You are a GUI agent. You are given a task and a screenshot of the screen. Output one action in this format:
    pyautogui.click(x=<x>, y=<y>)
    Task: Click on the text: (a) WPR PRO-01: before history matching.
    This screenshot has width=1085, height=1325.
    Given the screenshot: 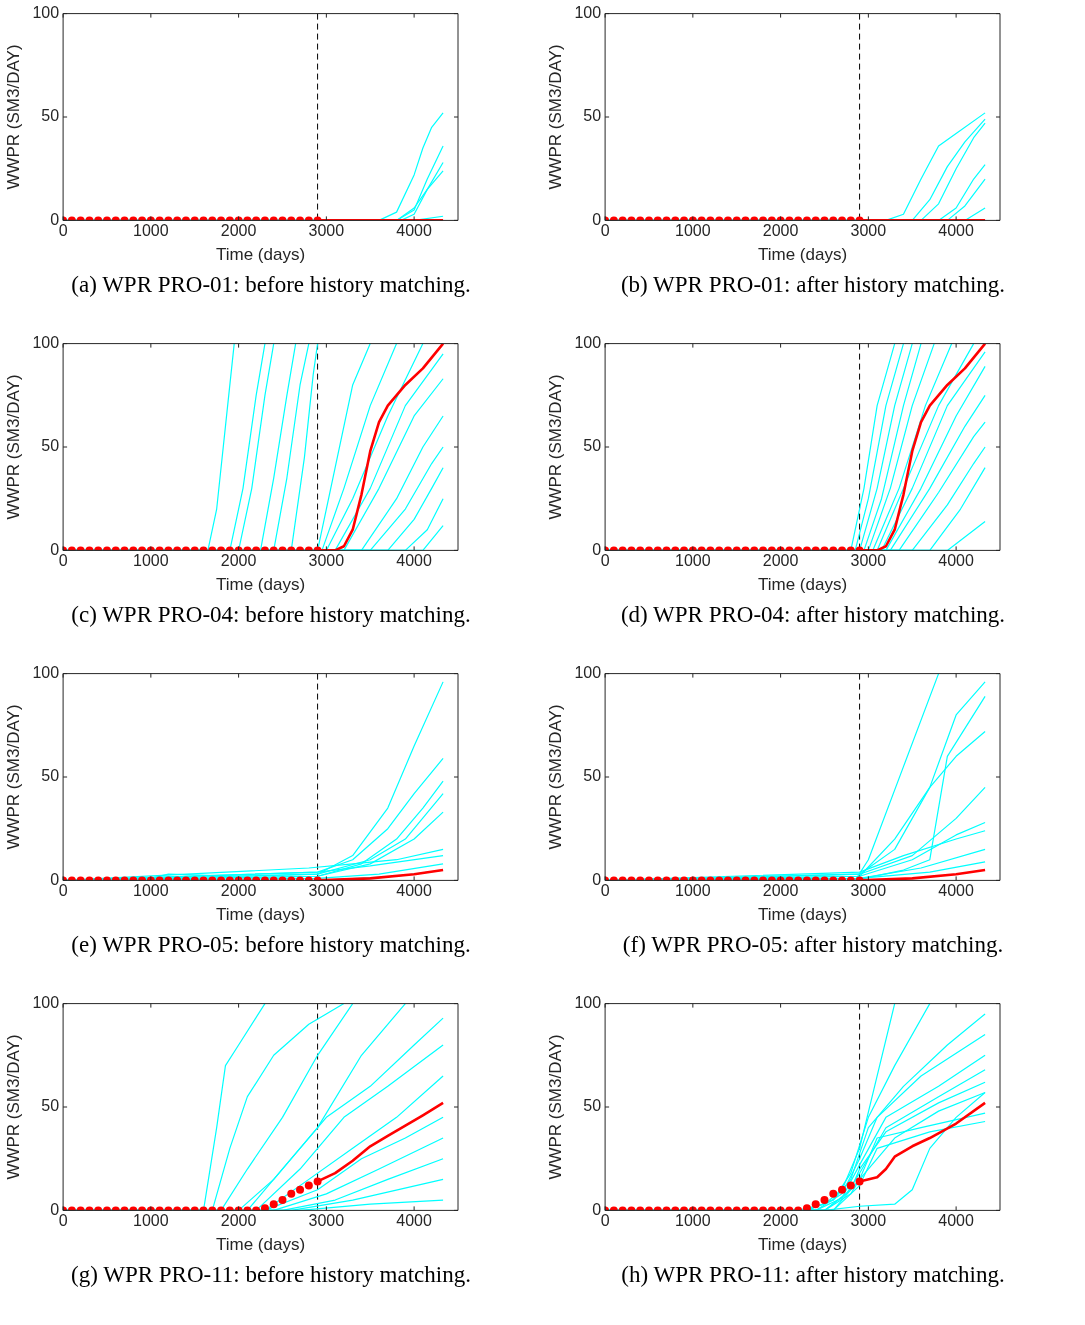 What is the action you would take?
    pyautogui.click(x=271, y=285)
    